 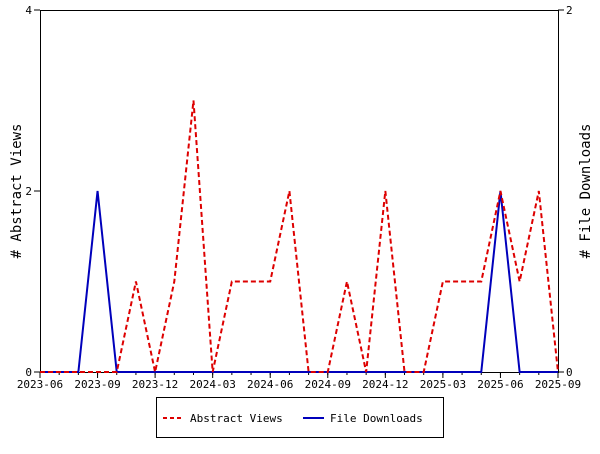 I want to click on x-tick-label: 2023-06, so click(x=40, y=384).